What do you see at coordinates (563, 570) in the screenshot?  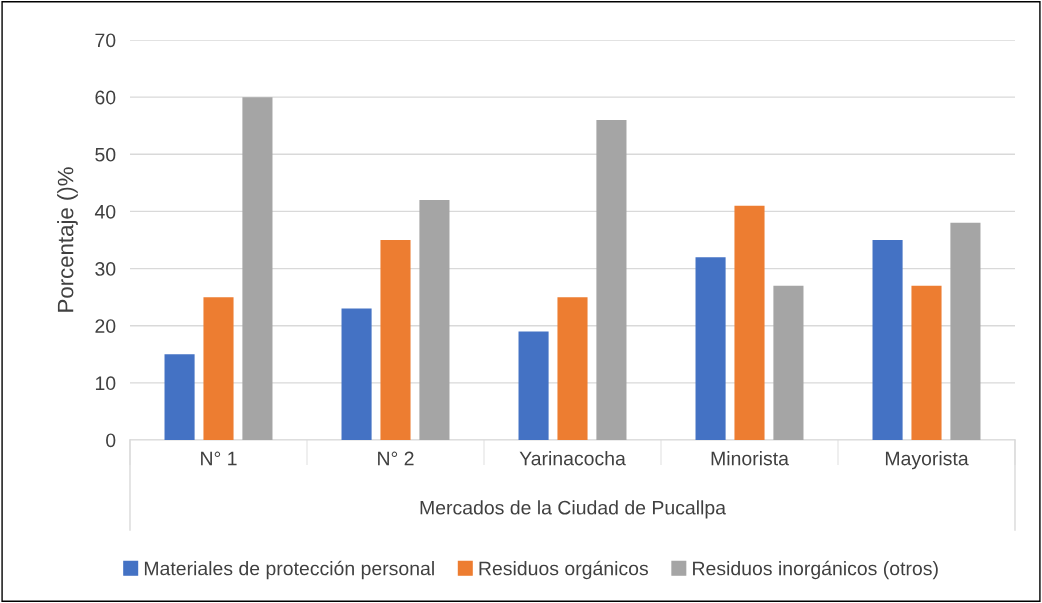 I see `legend-label: Residuos orgánicos` at bounding box center [563, 570].